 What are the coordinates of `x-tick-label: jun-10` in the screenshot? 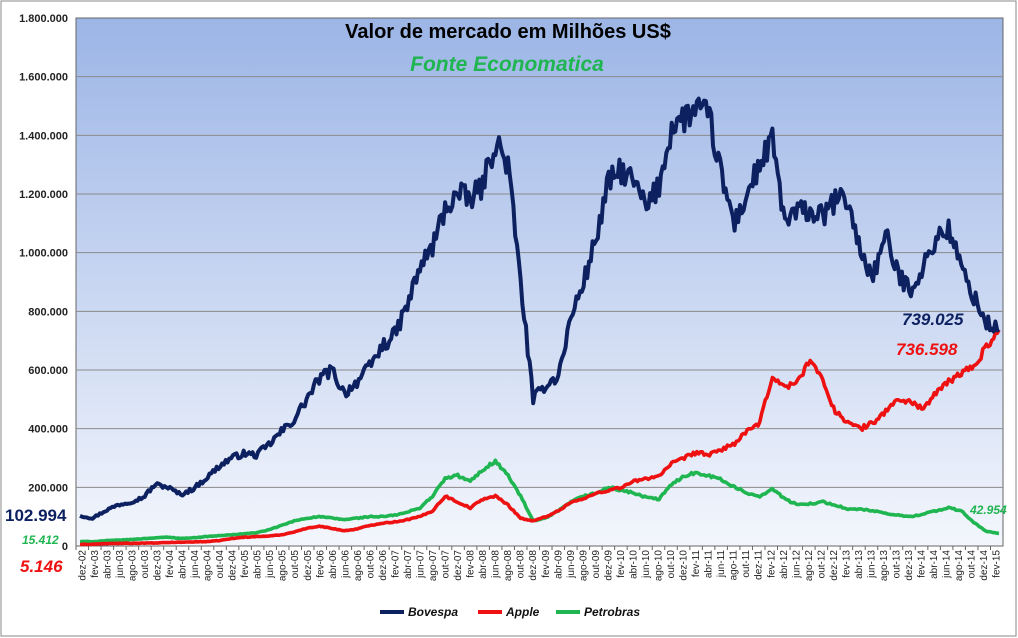 It's located at (646, 564).